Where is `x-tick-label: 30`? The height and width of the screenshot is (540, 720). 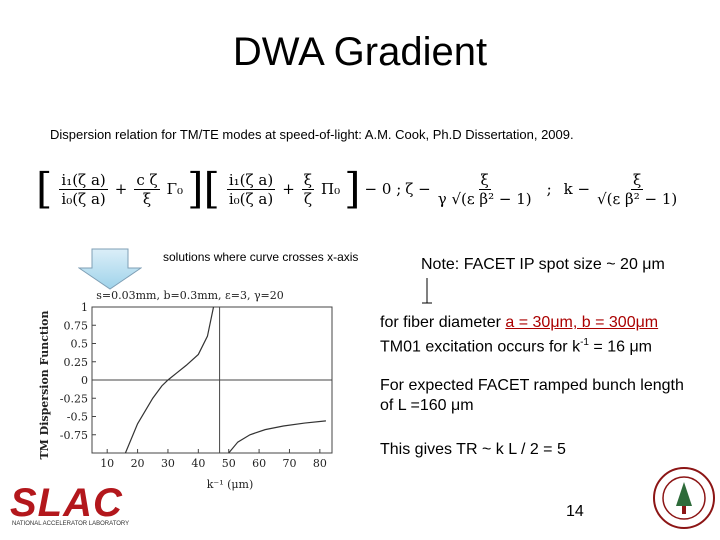 x-tick-label: 30 is located at coordinates (168, 463).